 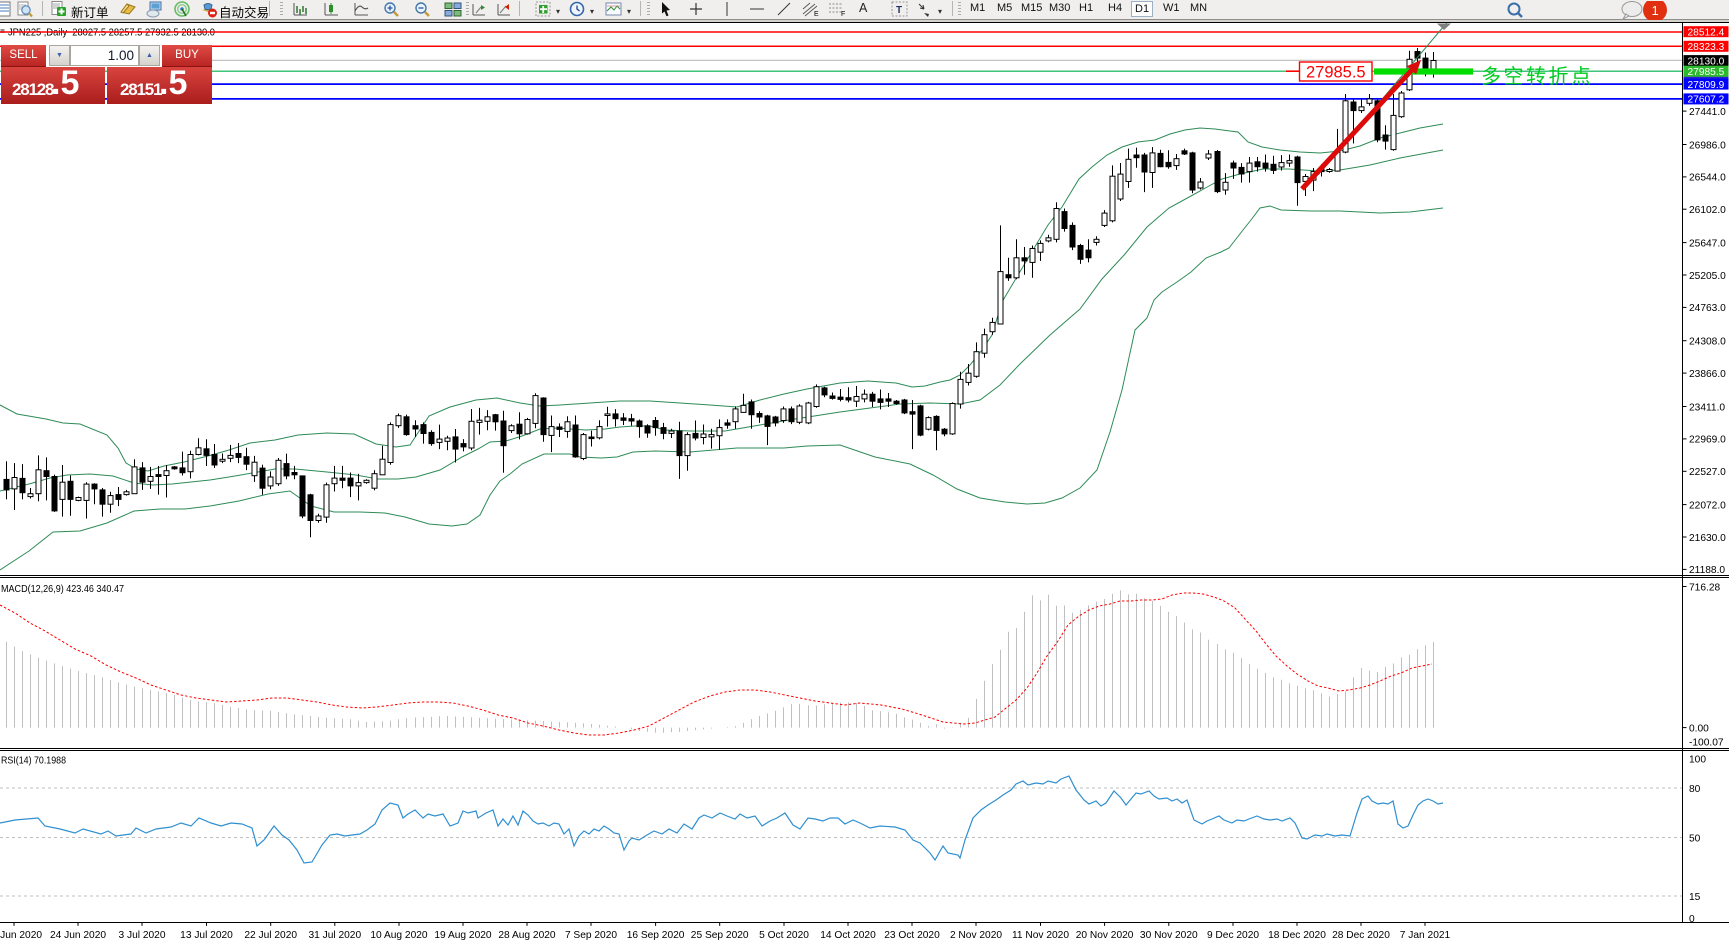 What do you see at coordinates (1233, 935) in the screenshot?
I see `svg-text: 9 Dec 2020` at bounding box center [1233, 935].